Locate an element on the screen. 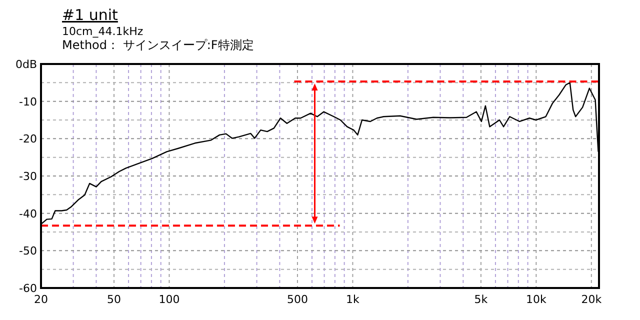 The height and width of the screenshot is (320, 640). x-tick-label: 100 is located at coordinates (169, 299).